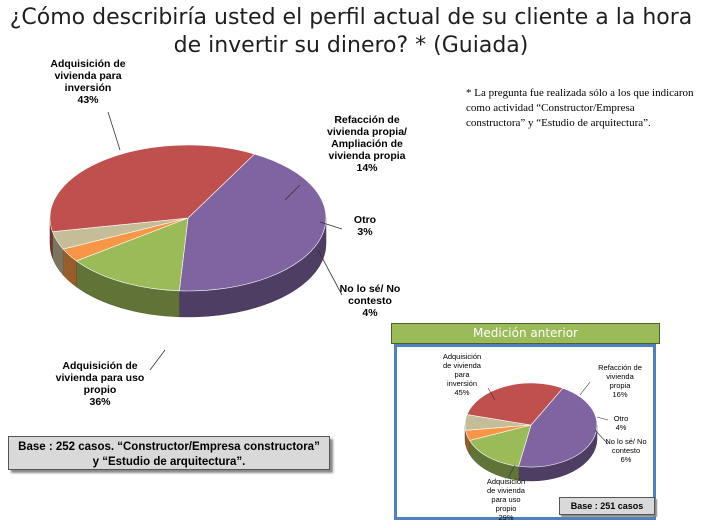 The image size is (702, 528). Describe the element at coordinates (491, 394) in the screenshot. I see `prev-leader-line-inversion` at that location.